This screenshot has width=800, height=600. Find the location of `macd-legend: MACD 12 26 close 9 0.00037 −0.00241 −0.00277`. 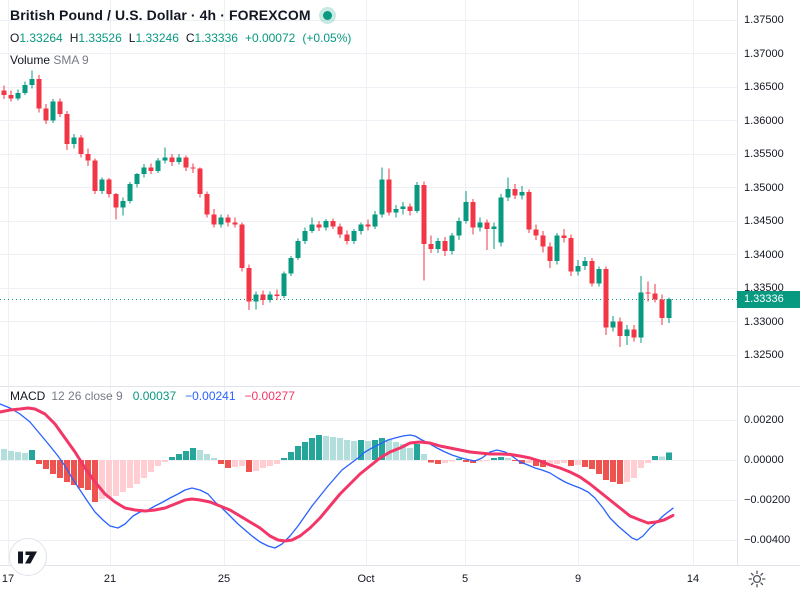

macd-legend: MACD 12 26 close 9 0.00037 −0.00241 −0.00277 is located at coordinates (152, 396).